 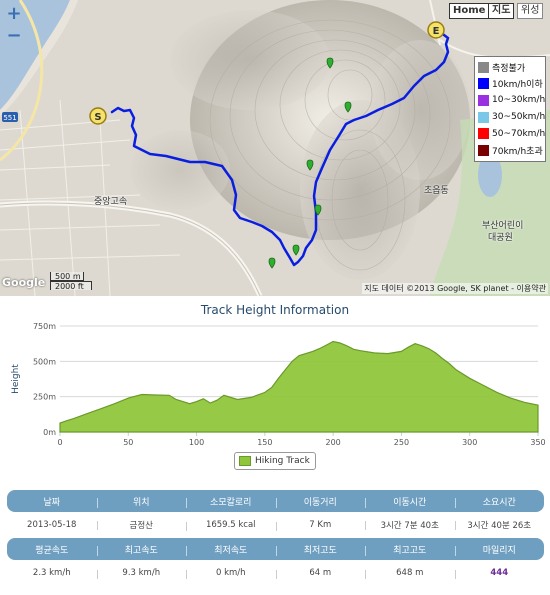 I want to click on stat-header-calories: 소모칼로리, so click(x=231, y=501).